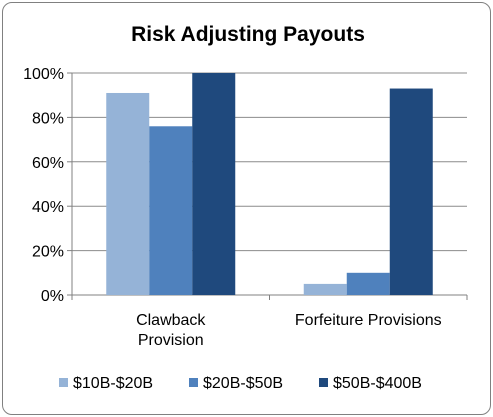 The image size is (493, 417). What do you see at coordinates (171, 320) in the screenshot?
I see `x-category-label: Clawback` at bounding box center [171, 320].